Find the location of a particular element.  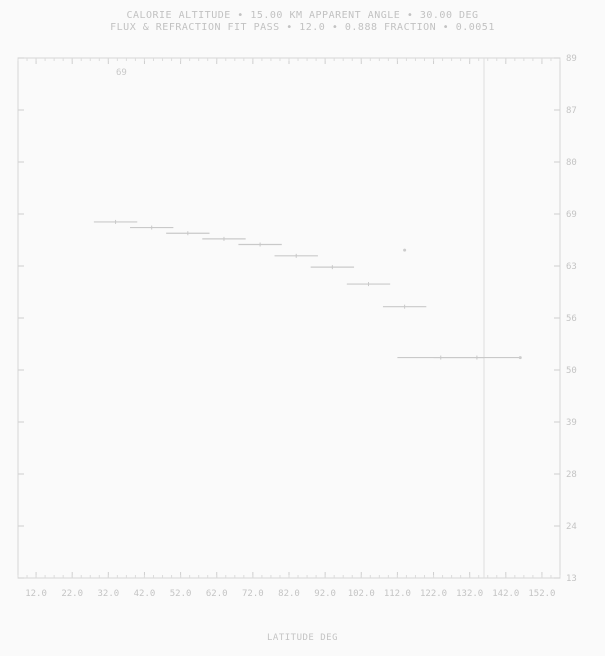

y-tick-label: 80 is located at coordinates (571, 163).